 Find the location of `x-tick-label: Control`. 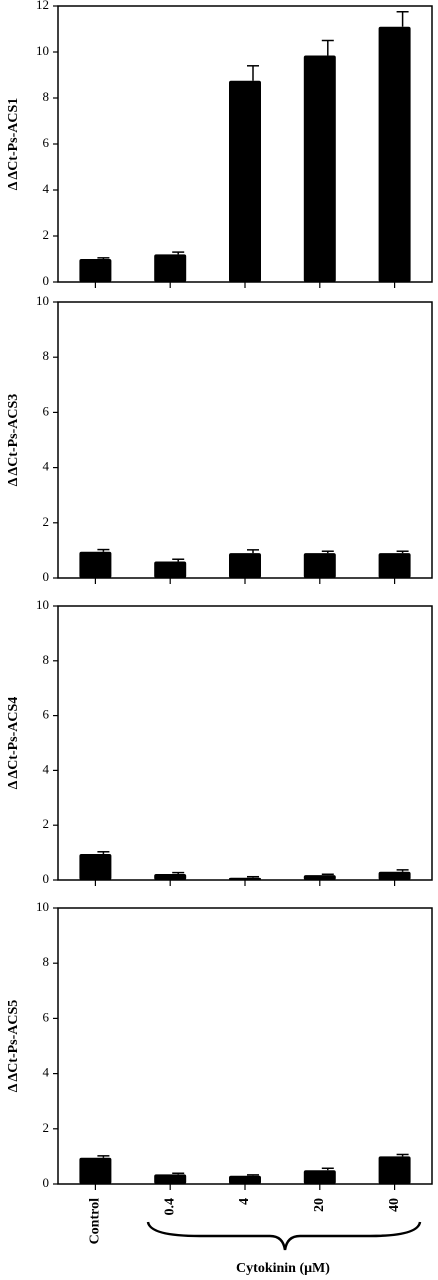

x-tick-label: Control is located at coordinates (95, 1221).